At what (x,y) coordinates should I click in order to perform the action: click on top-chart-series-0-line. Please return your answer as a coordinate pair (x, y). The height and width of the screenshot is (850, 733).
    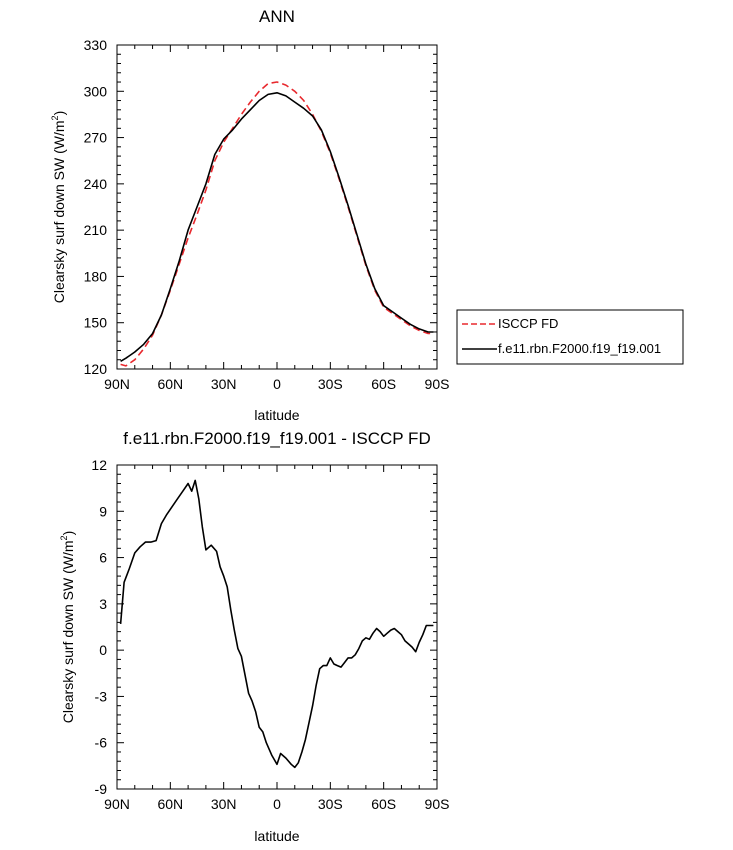
    Looking at the image, I should click on (277, 224).